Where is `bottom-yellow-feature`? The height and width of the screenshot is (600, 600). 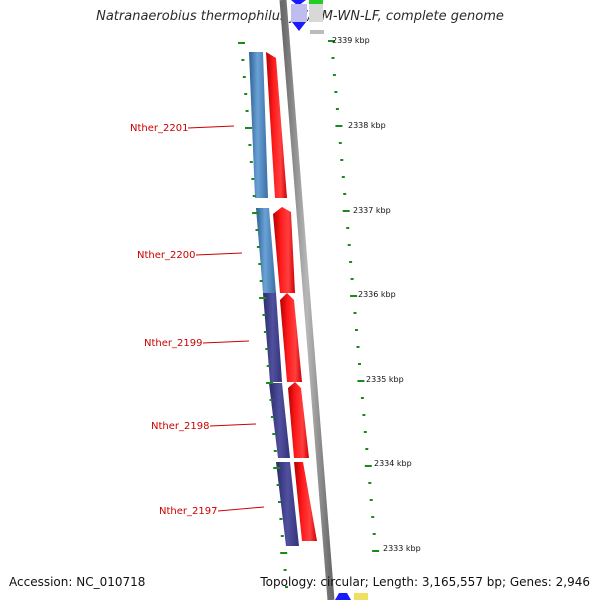 bottom-yellow-feature is located at coordinates (361, 596).